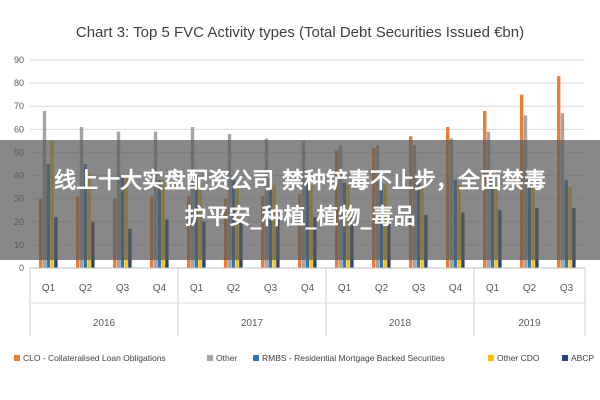 Image resolution: width=600 pixels, height=400 pixels. I want to click on overlay-line-1: 线上十大实盘配资公司 禁种铲毒不止步，全面禁毒, so click(300, 181).